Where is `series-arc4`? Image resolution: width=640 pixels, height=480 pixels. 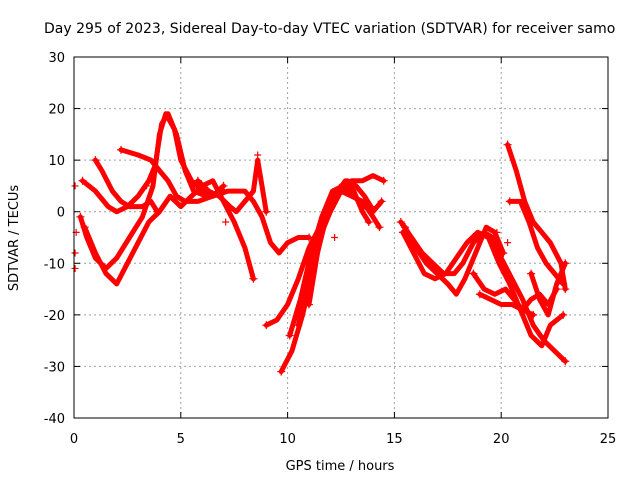
series-arc4 is located at coordinates (126, 186).